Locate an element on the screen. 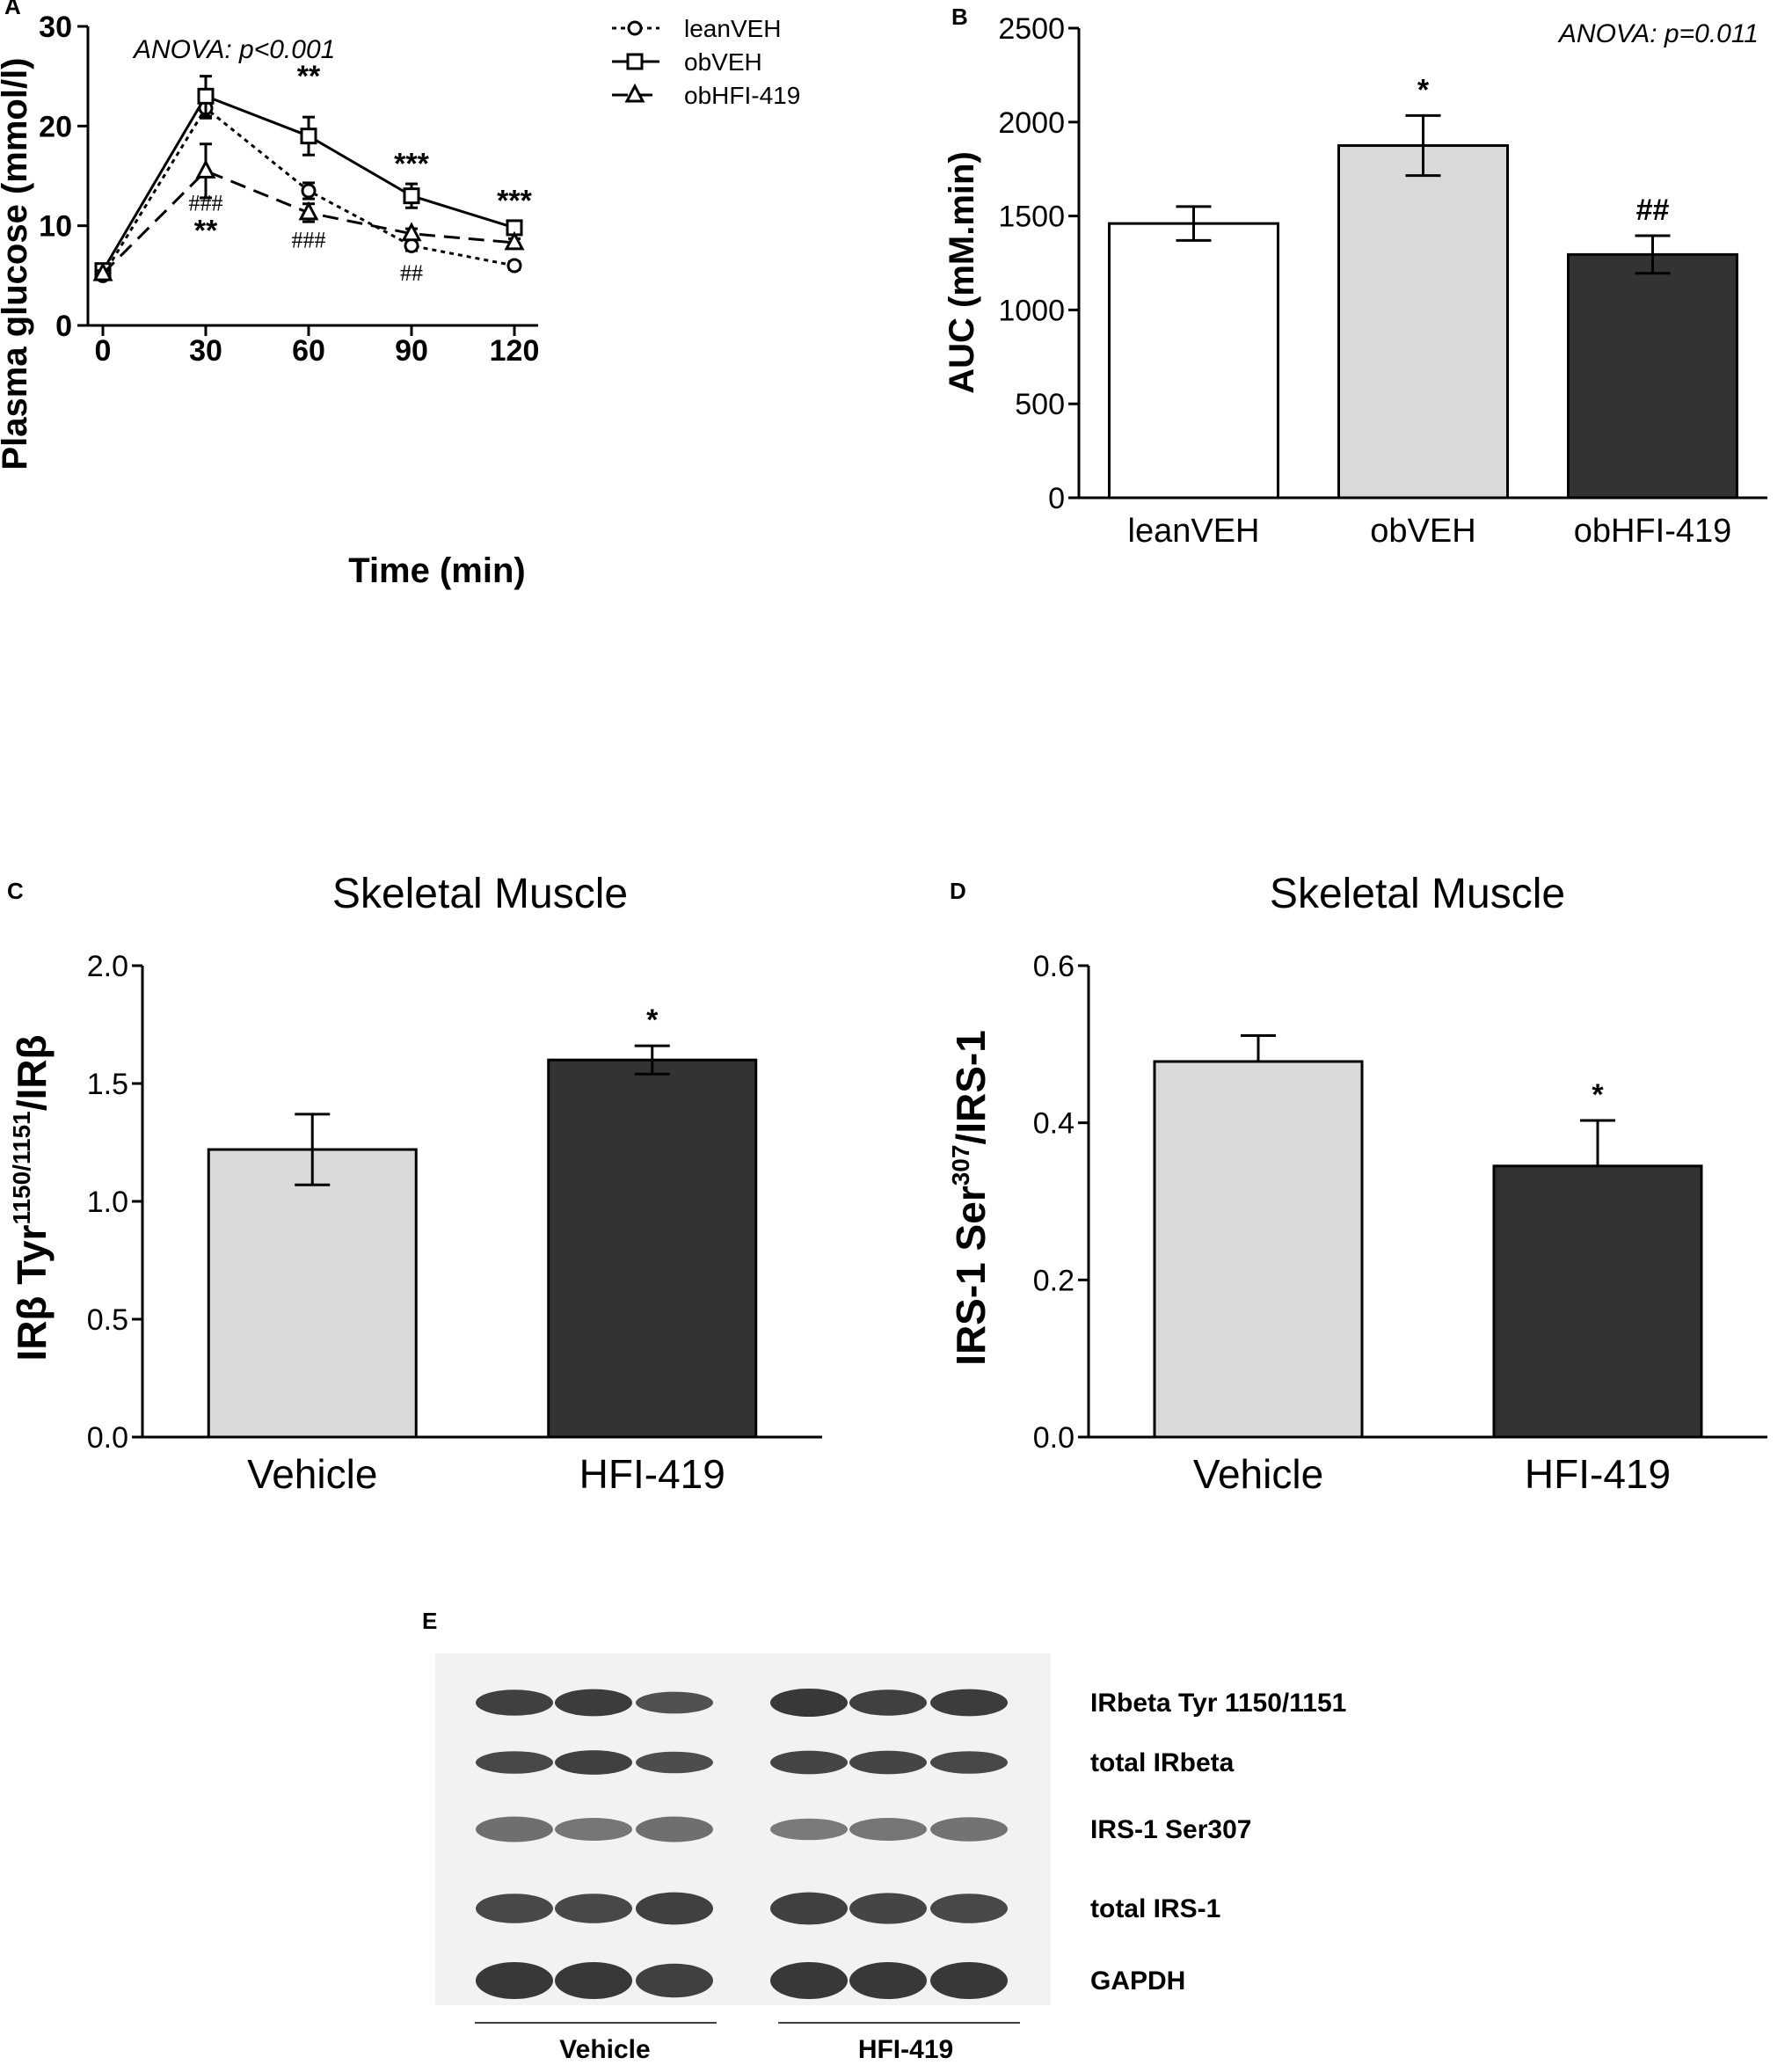 The image size is (1792, 2065). vehicle-group-label: Vehicle is located at coordinates (604, 2049).